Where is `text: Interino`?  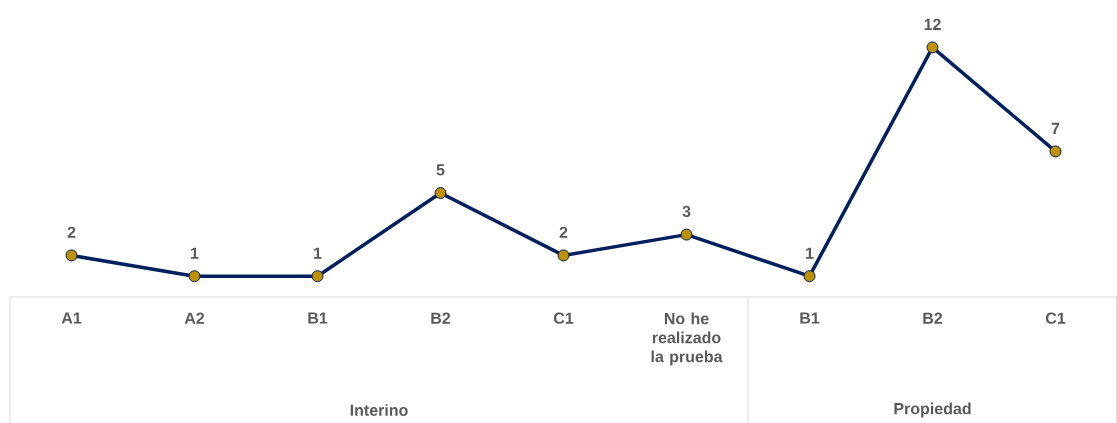
text: Interino is located at coordinates (379, 410).